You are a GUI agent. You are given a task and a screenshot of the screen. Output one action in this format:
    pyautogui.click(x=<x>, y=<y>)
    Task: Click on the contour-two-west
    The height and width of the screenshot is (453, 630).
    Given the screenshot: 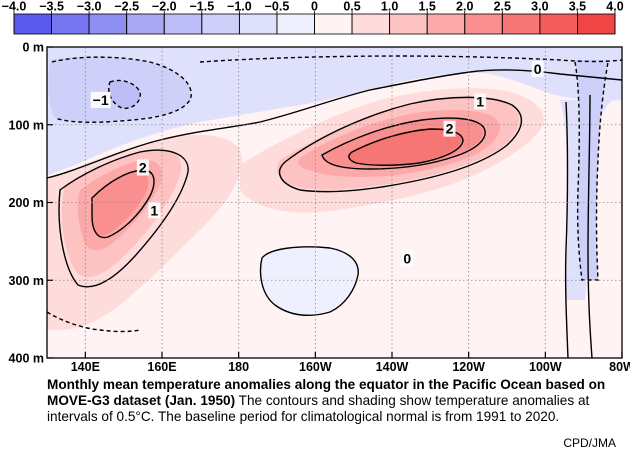 What is the action you would take?
    pyautogui.click(x=123, y=204)
    